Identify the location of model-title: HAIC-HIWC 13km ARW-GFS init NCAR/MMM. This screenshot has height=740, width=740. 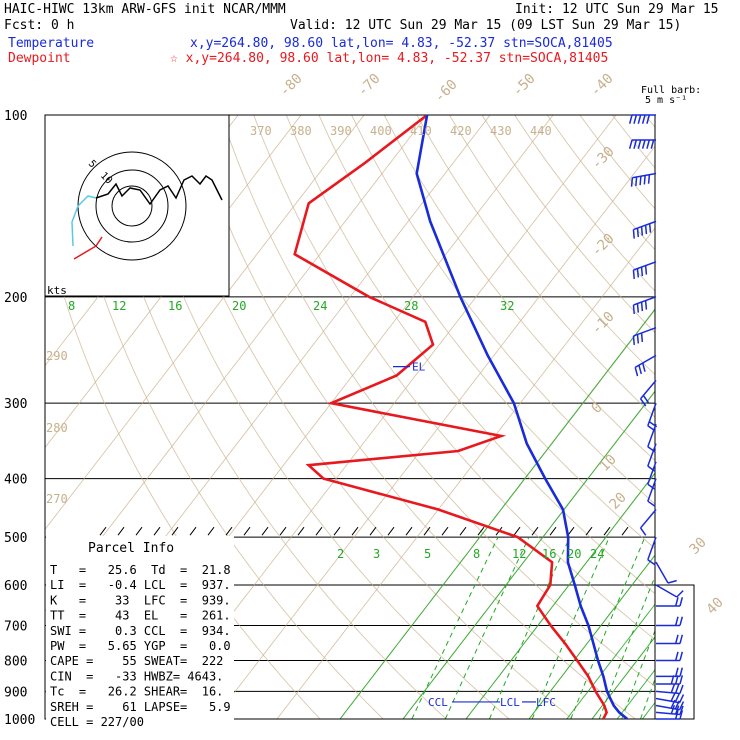
(145, 9).